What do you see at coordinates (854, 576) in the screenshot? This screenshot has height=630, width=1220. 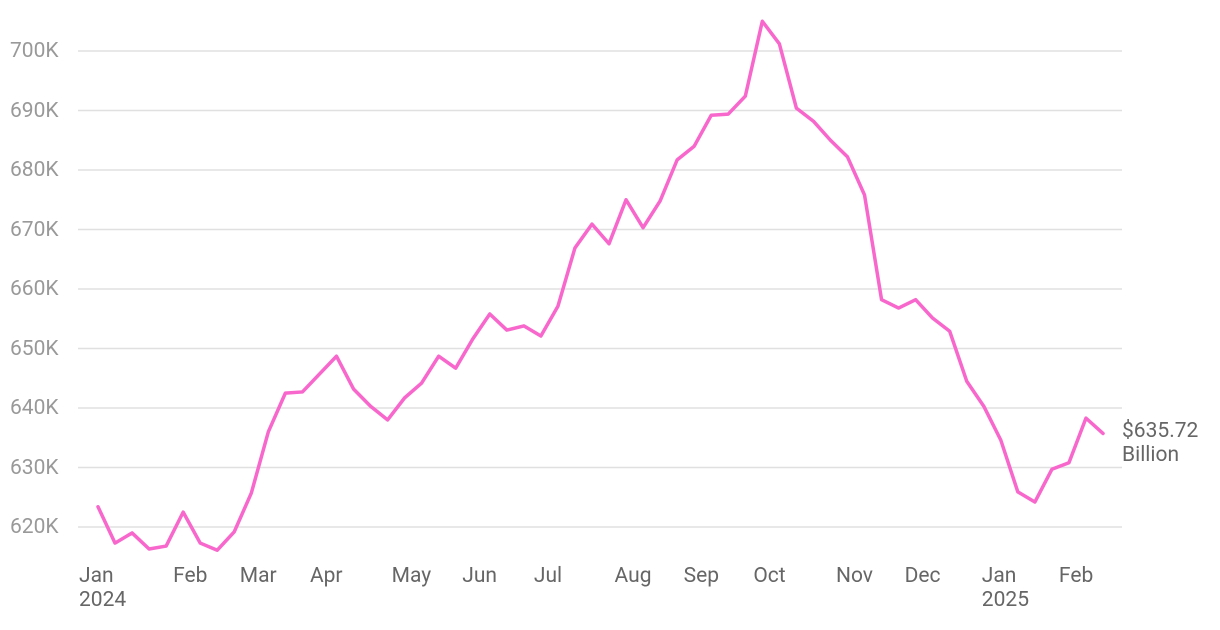 I see `x-tick-label: Nov` at bounding box center [854, 576].